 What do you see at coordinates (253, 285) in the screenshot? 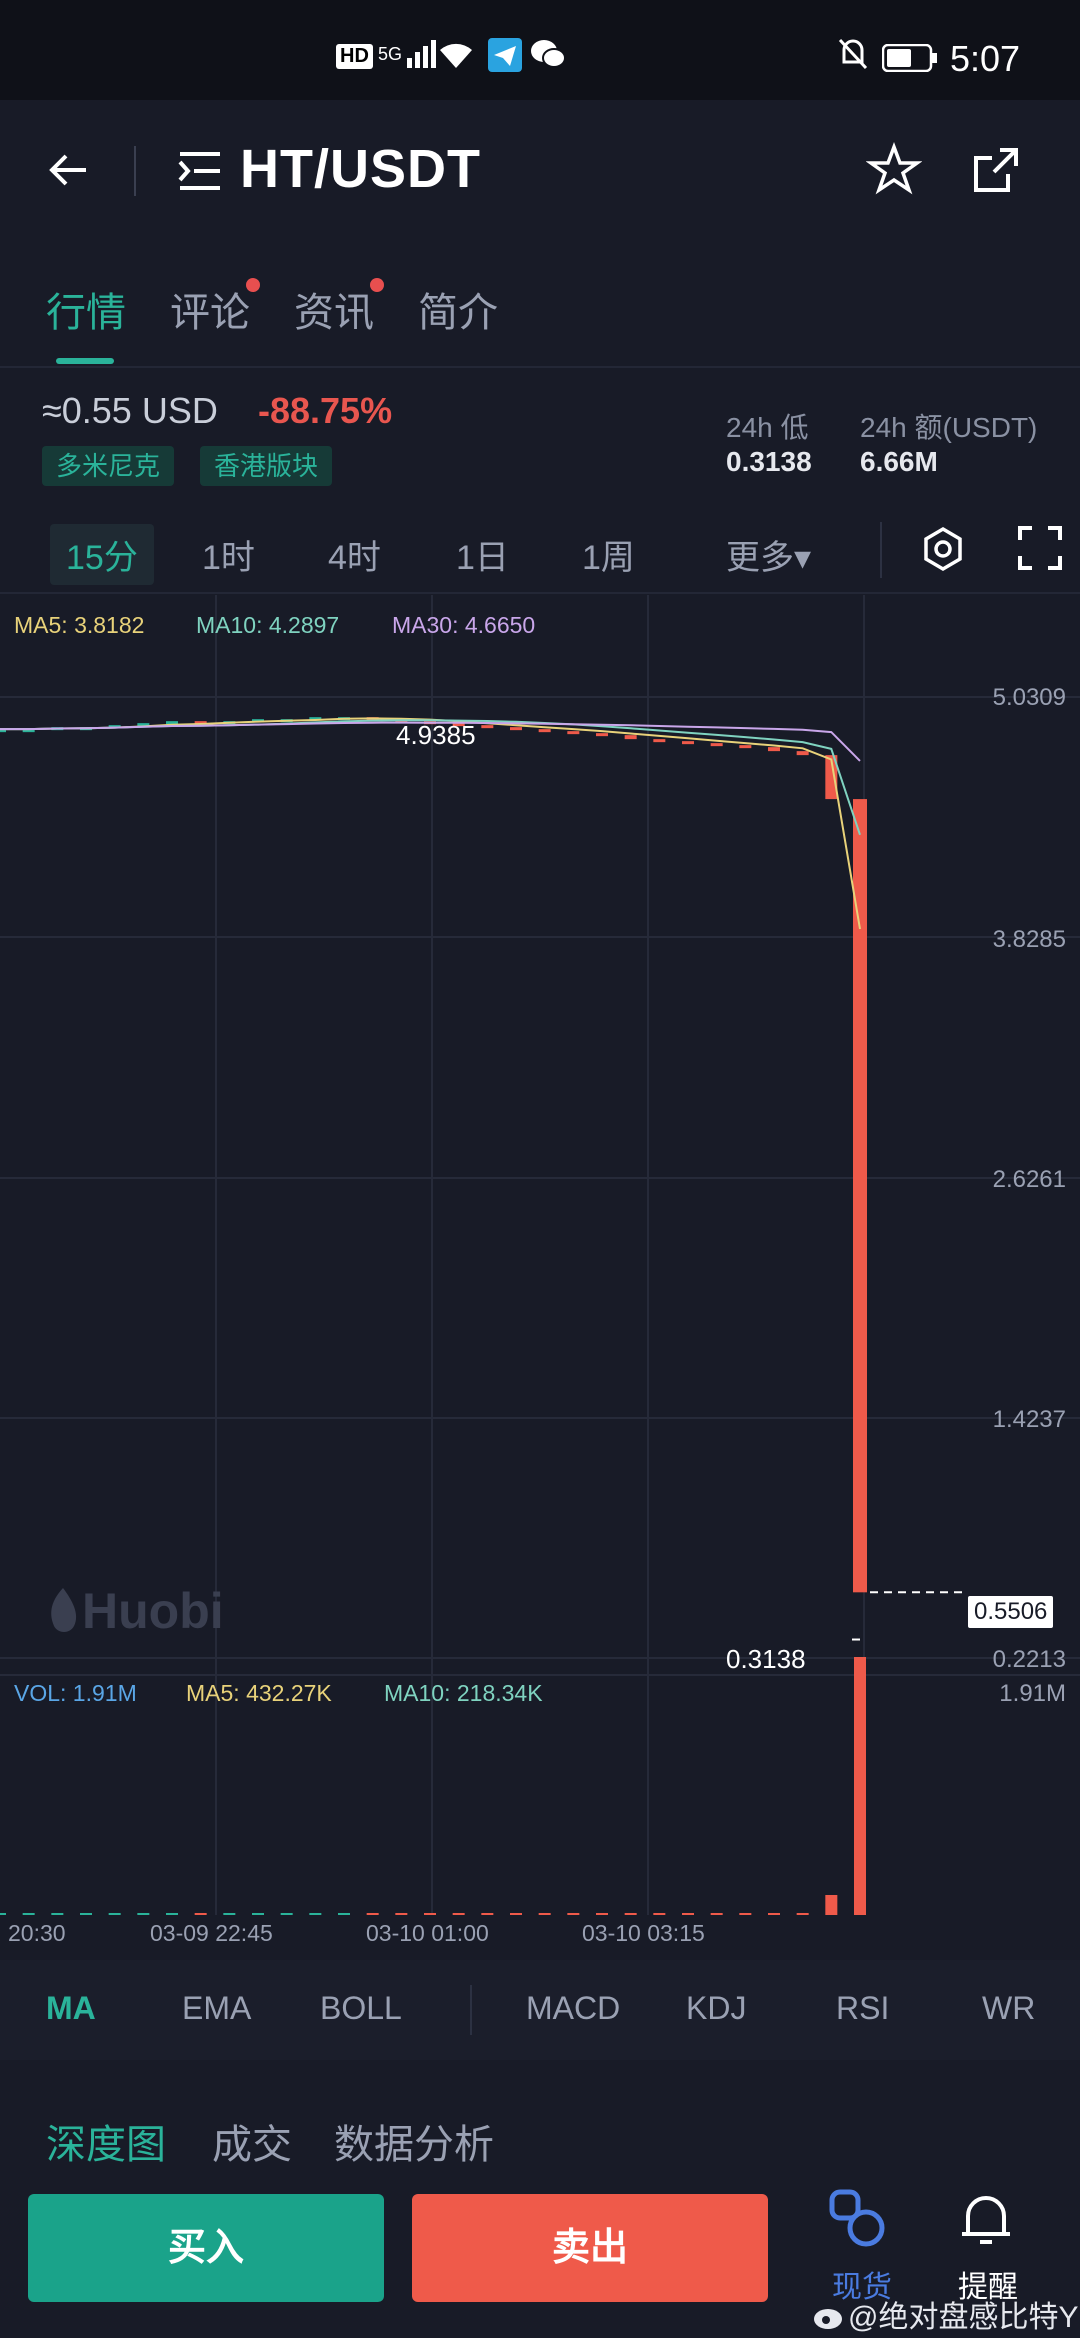
I see `comments-notification-dot` at bounding box center [253, 285].